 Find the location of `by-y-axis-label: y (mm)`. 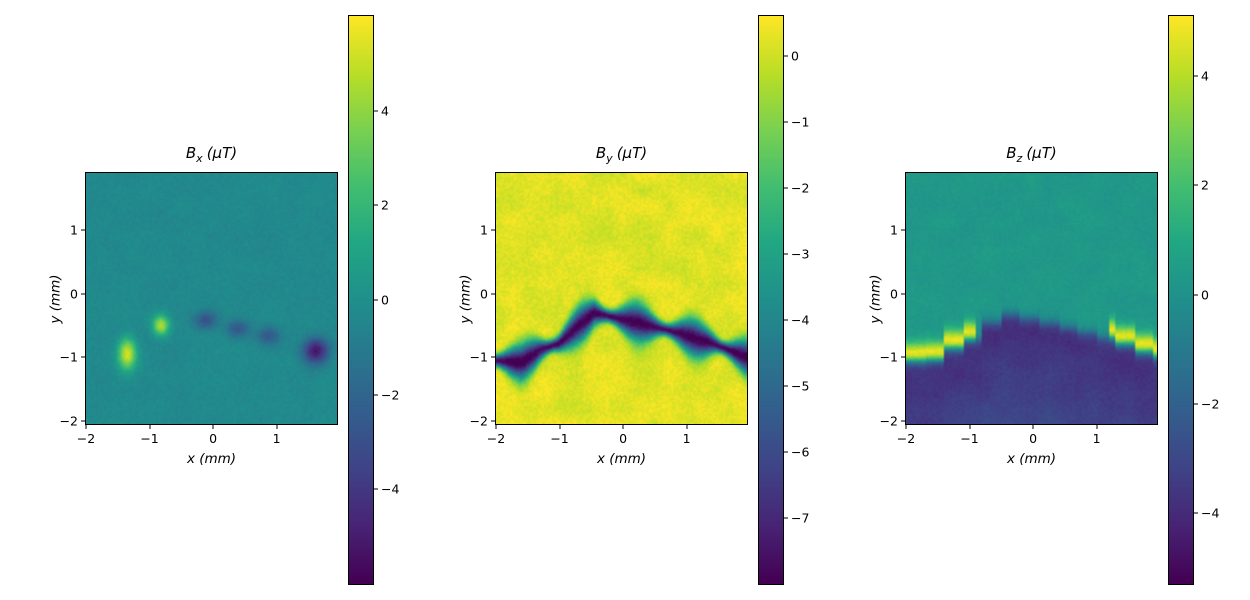

by-y-axis-label: y (mm) is located at coordinates (466, 298).